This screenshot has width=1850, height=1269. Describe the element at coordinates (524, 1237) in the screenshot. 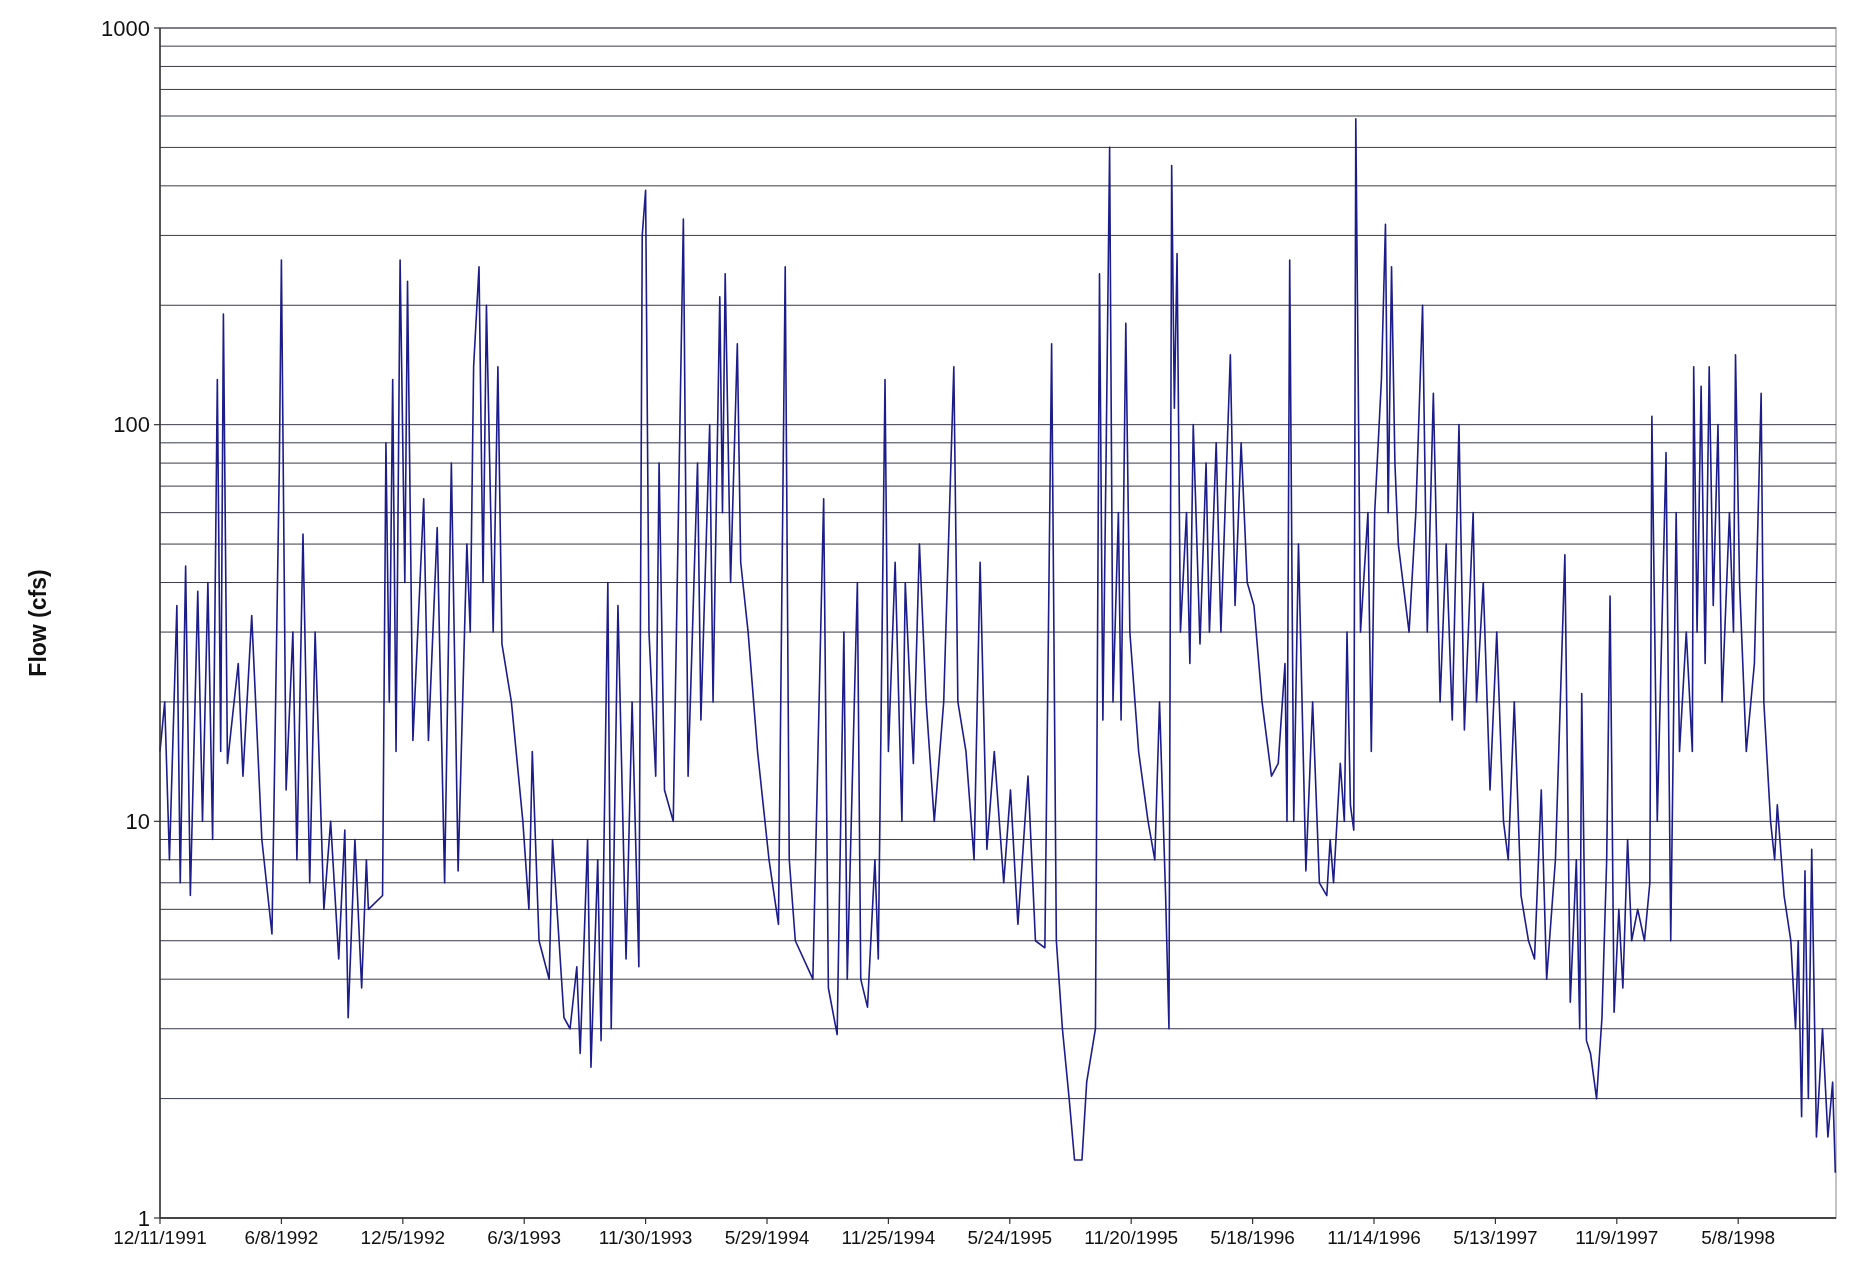

I see `x-tick-label: 6/3/1993` at that location.